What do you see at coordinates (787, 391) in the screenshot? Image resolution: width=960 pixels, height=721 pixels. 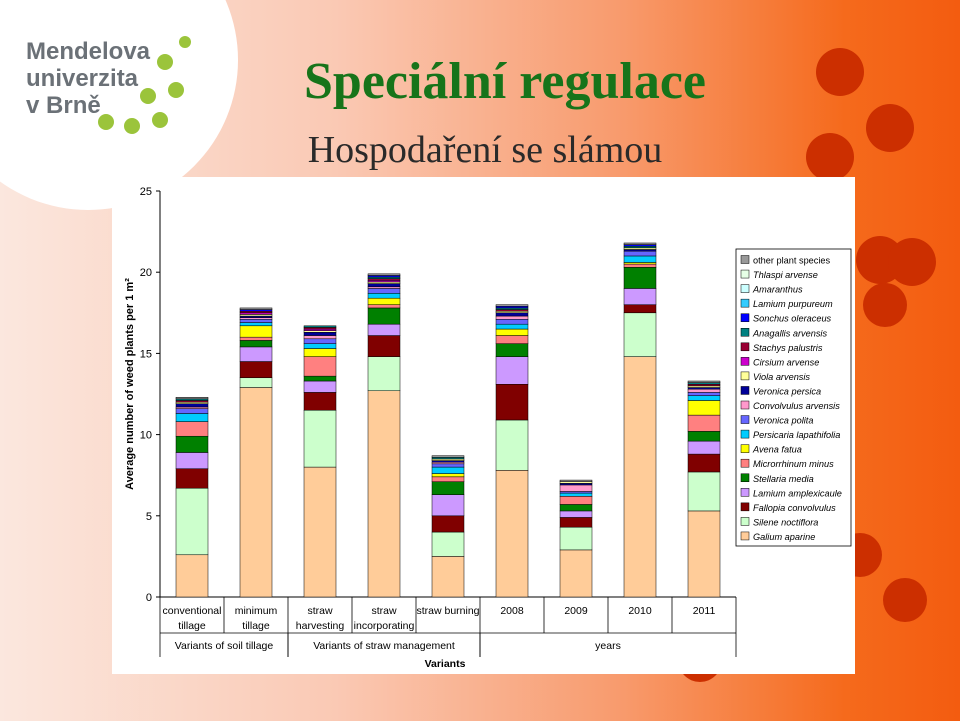 I see `legend-label: Veronica persica` at bounding box center [787, 391].